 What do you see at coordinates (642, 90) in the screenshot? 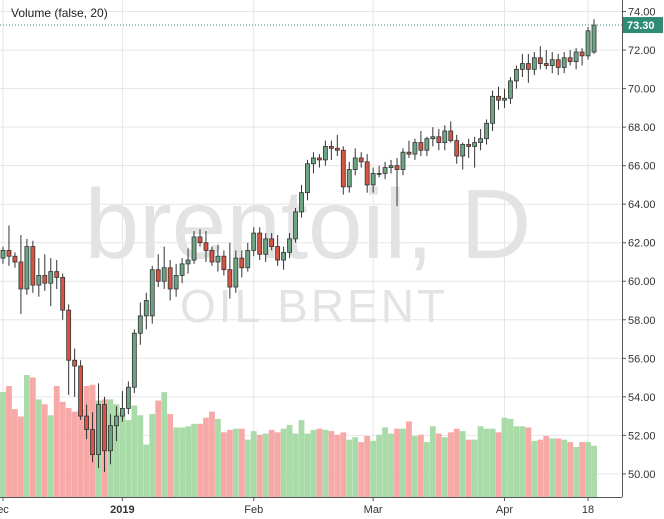
I see `y-tick-label: 70.00` at bounding box center [642, 90].